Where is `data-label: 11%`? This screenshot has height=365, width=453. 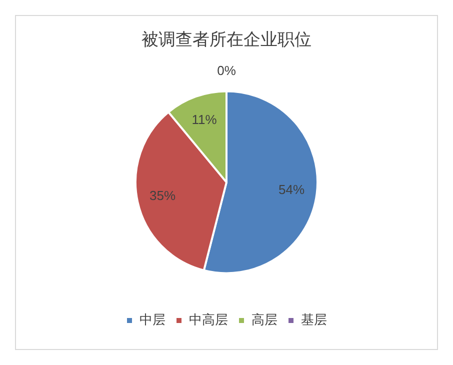 data-label: 11% is located at coordinates (205, 120).